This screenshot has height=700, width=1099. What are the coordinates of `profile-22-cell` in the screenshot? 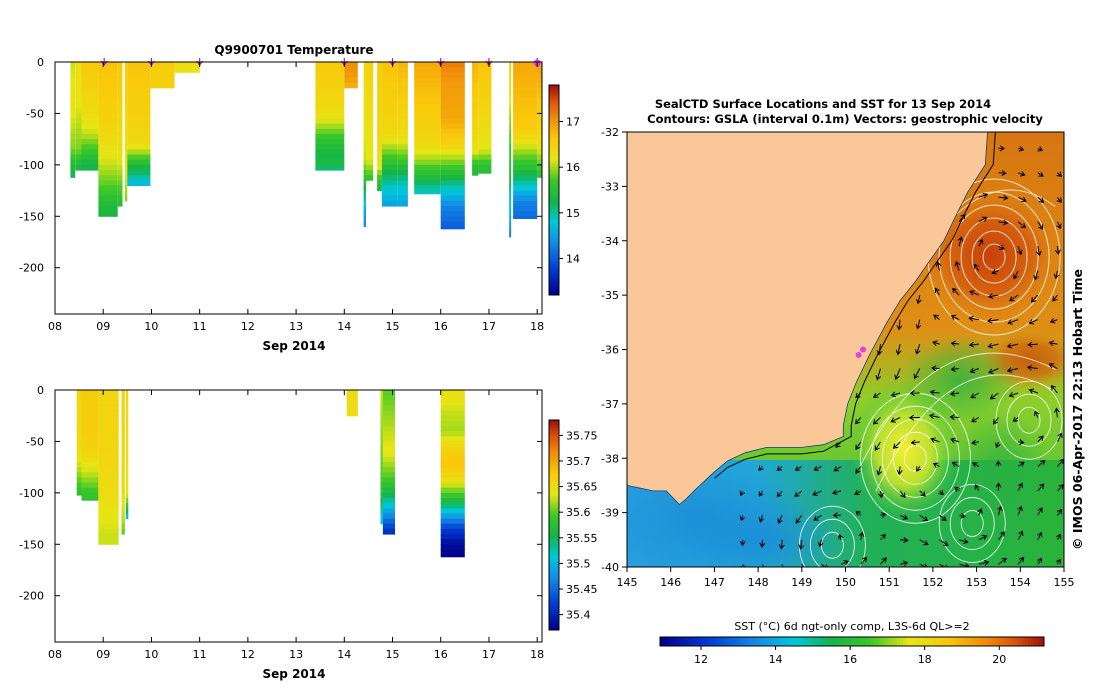 It's located at (539, 90).